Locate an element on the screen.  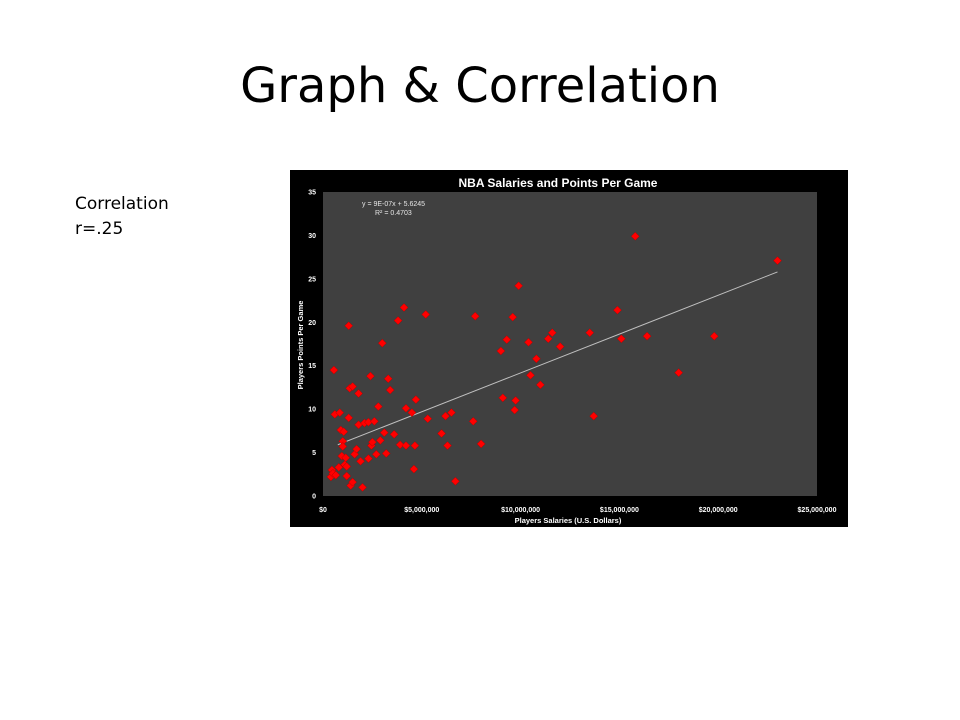
correlation-note: Correlation r=.25 is located at coordinates (122, 217).